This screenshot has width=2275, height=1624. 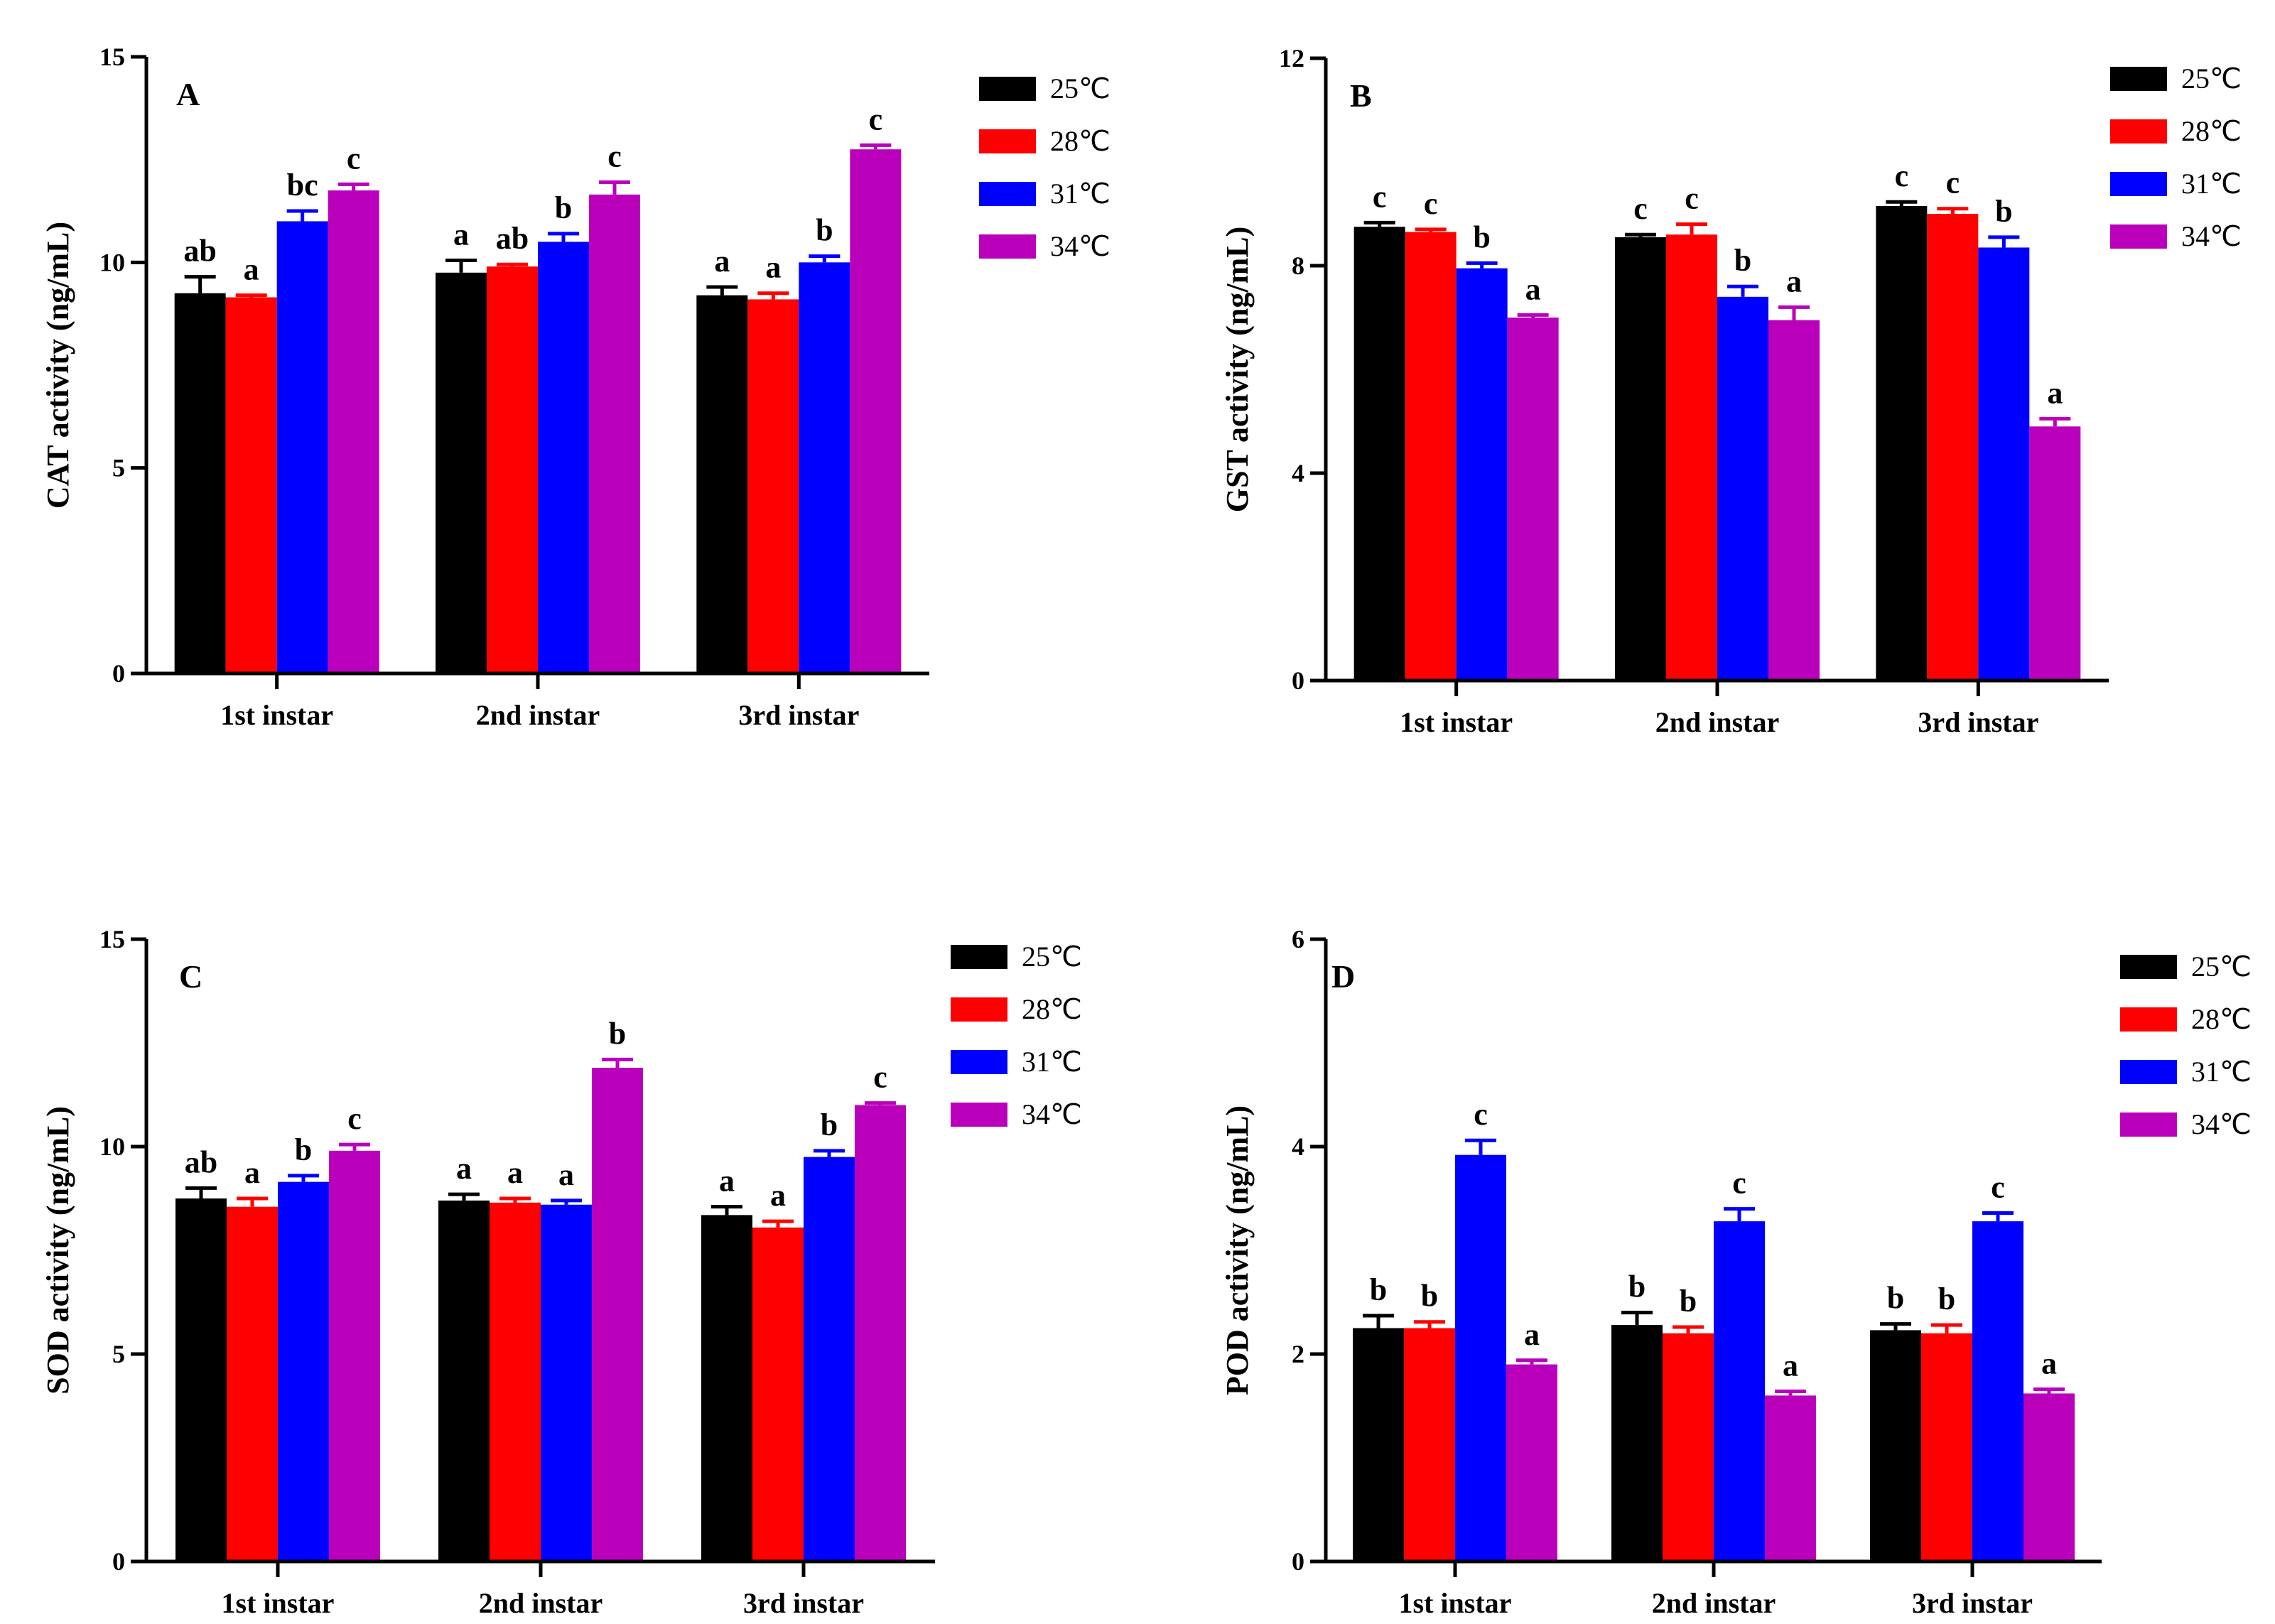 What do you see at coordinates (57, 1250) in the screenshot?
I see `y-axis-title: SOD activity (ng/mL)` at bounding box center [57, 1250].